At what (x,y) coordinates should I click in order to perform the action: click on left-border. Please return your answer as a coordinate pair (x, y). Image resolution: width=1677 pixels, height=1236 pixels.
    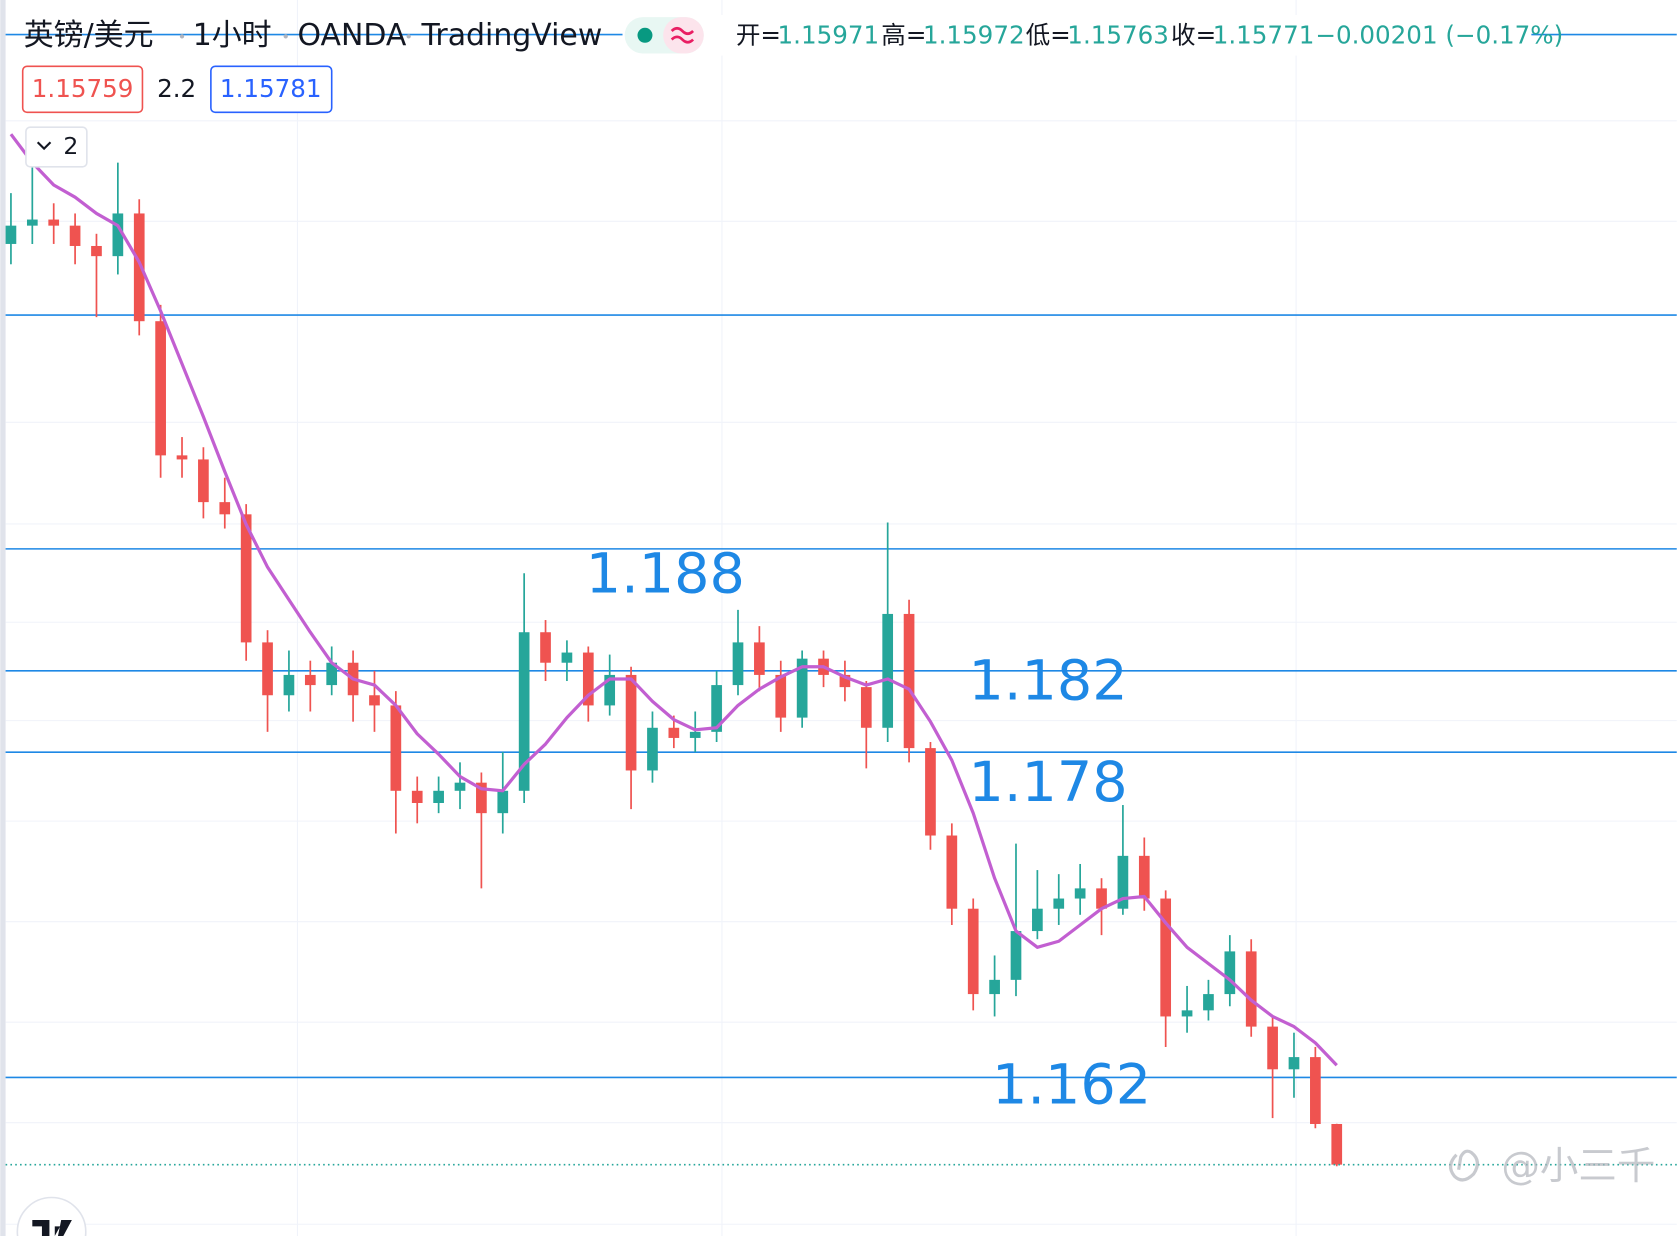
    Looking at the image, I should click on (3, 618).